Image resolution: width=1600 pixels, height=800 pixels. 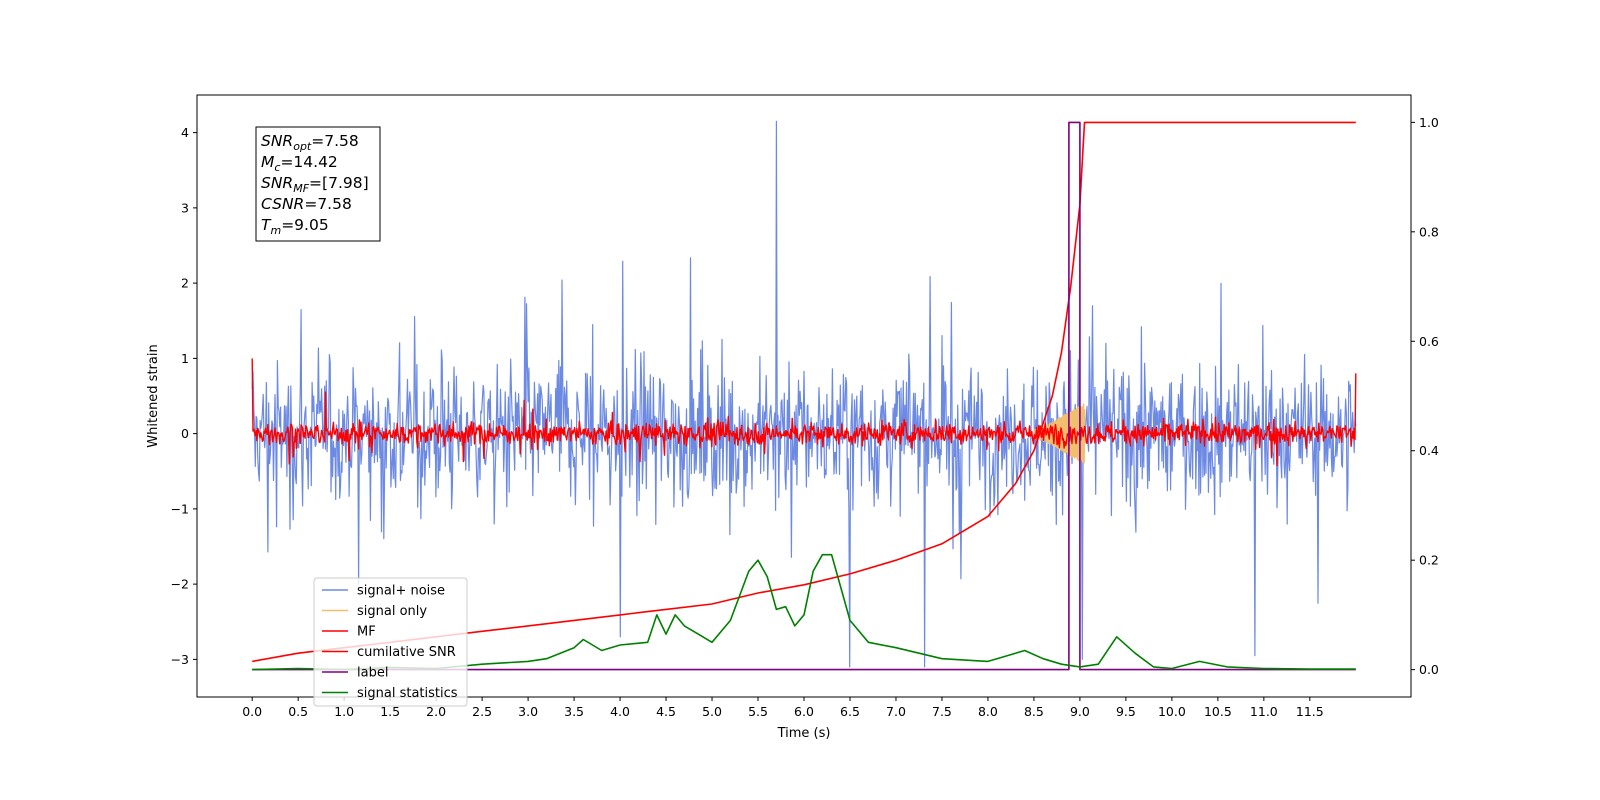 What do you see at coordinates (252, 711) in the screenshot?
I see `x-tick-label: 0.0` at bounding box center [252, 711].